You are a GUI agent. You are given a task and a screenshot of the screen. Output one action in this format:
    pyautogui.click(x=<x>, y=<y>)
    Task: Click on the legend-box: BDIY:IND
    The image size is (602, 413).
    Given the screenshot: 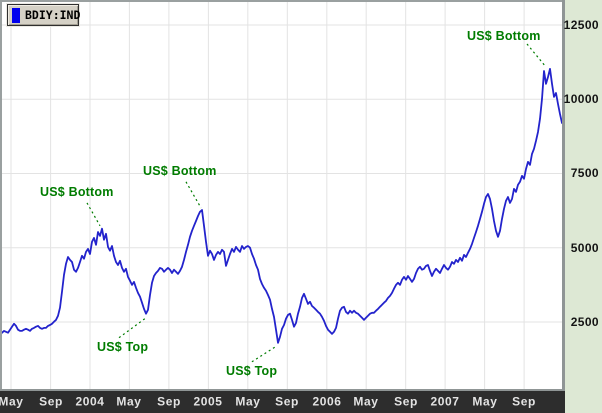 What is the action you would take?
    pyautogui.click(x=44, y=15)
    